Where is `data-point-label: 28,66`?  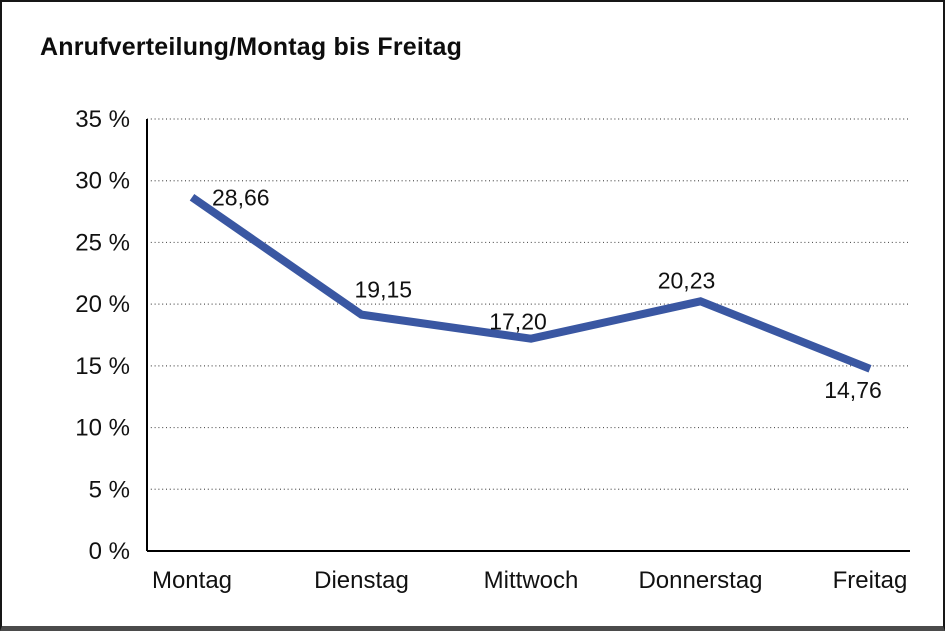 data-point-label: 28,66 is located at coordinates (241, 197).